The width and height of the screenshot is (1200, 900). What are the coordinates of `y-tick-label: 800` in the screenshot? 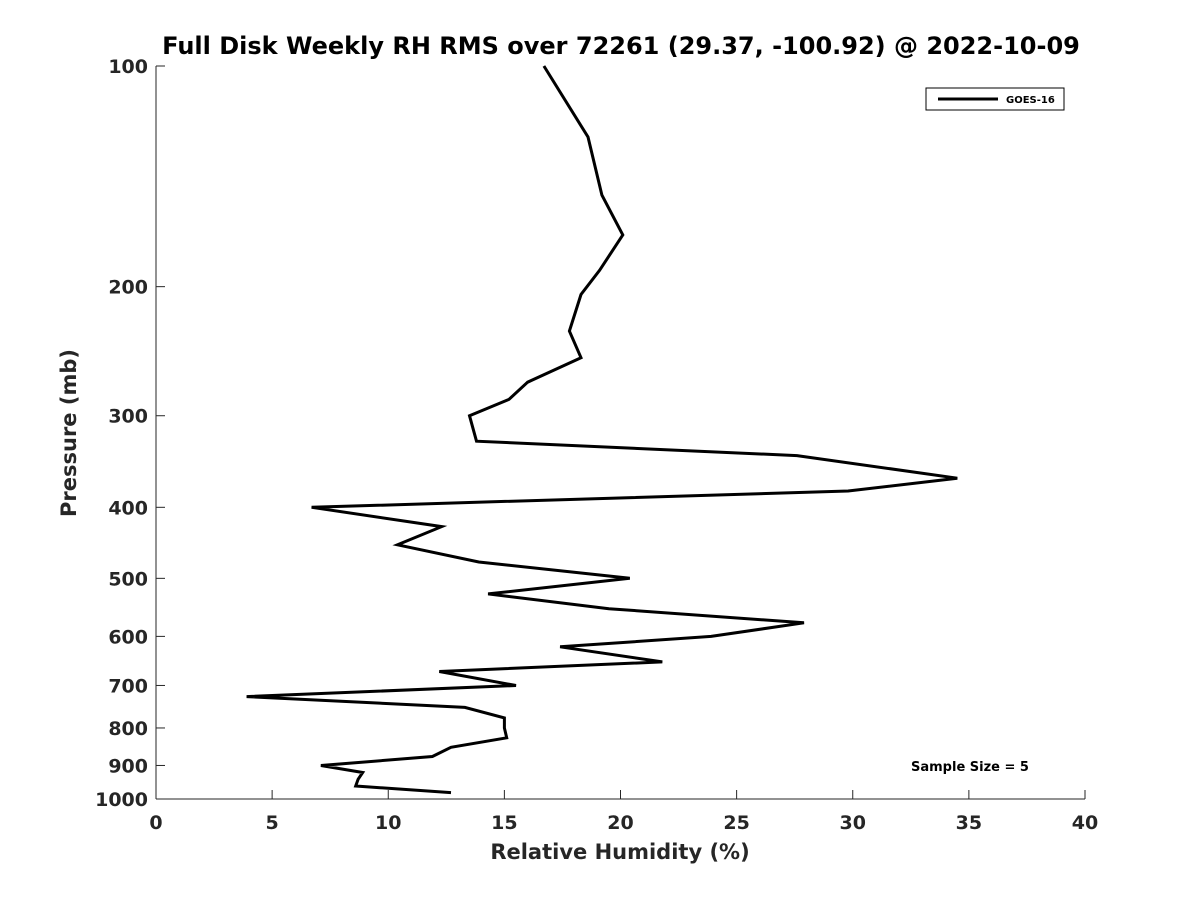 It's located at (128, 729).